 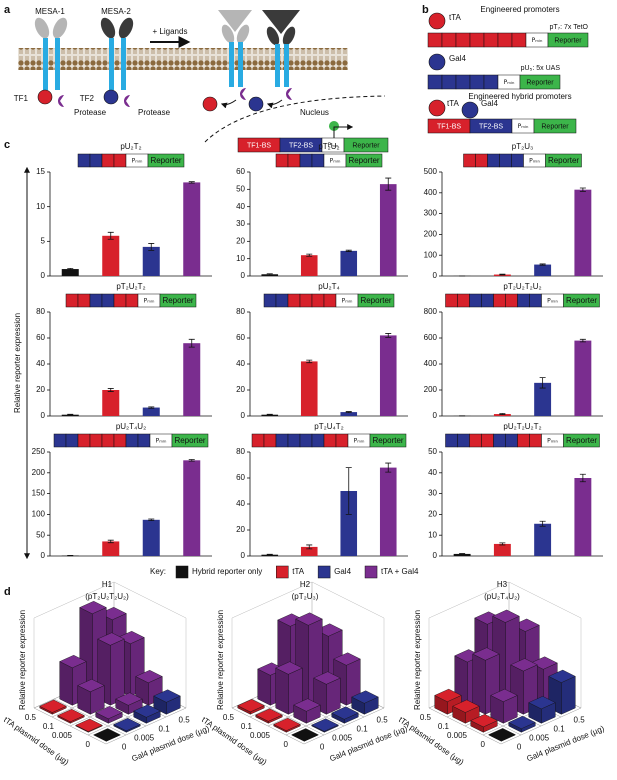 I want to click on bar-chart: 0 5 10 15 pU₂T₂ Pₘᵢₙ Reporter, so click(x=124, y=211).